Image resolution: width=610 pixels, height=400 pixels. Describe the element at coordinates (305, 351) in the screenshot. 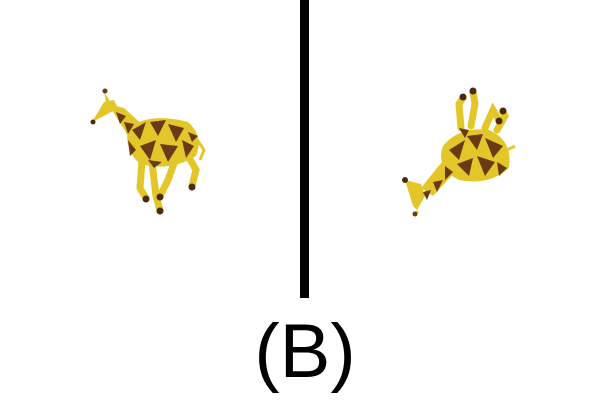

I see `figure-caption: (B)` at that location.